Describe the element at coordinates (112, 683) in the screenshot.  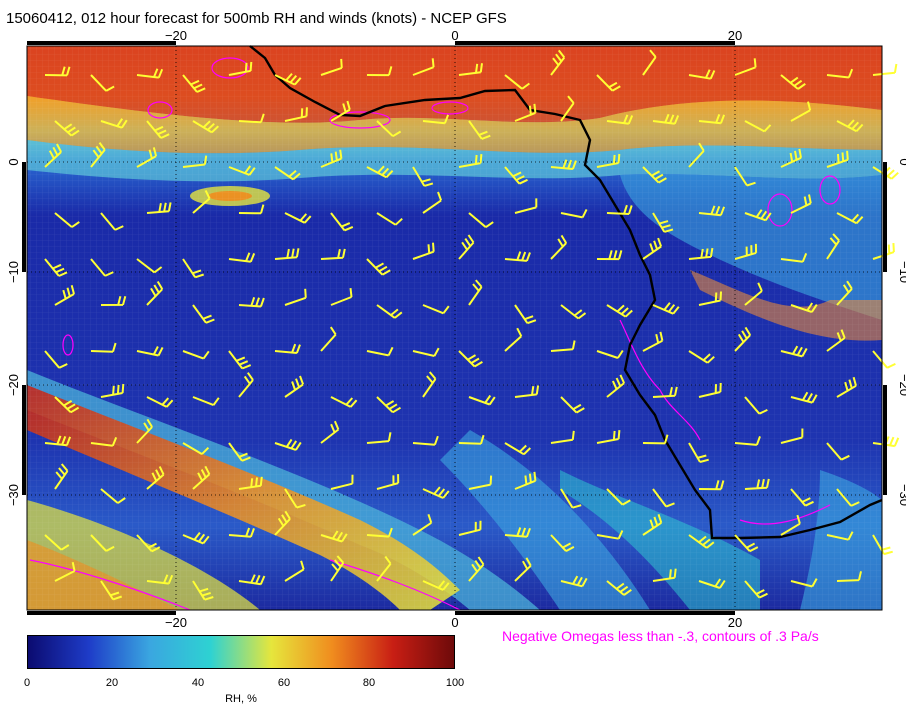
I see `colorbar-tick: 20` at that location.